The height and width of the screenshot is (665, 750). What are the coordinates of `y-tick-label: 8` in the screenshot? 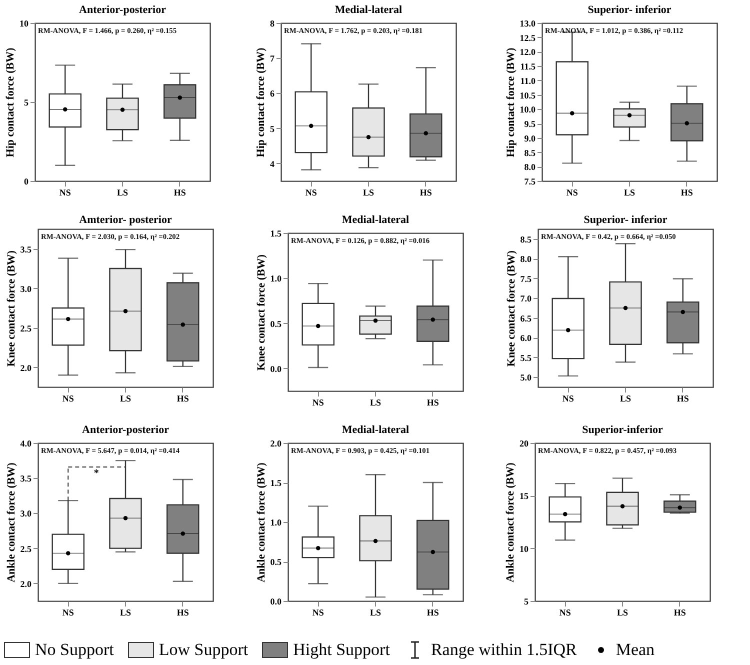 It's located at (272, 23).